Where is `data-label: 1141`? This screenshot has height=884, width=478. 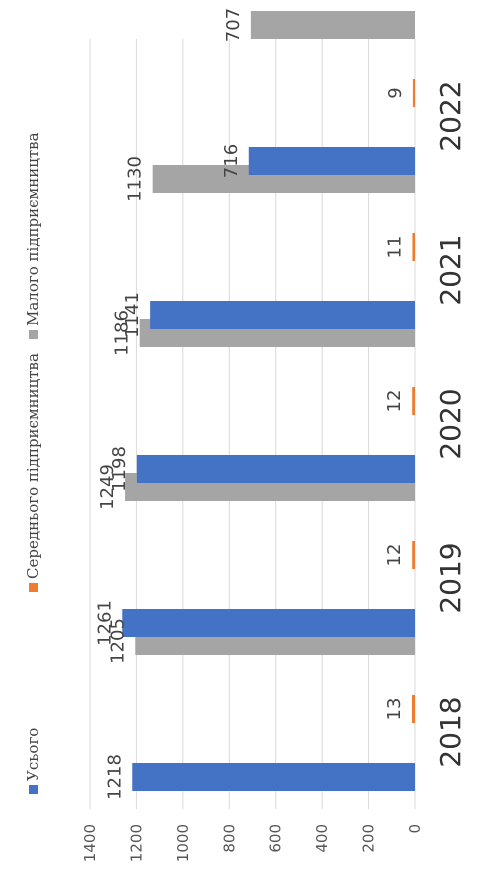 data-label: 1141 is located at coordinates (132, 315).